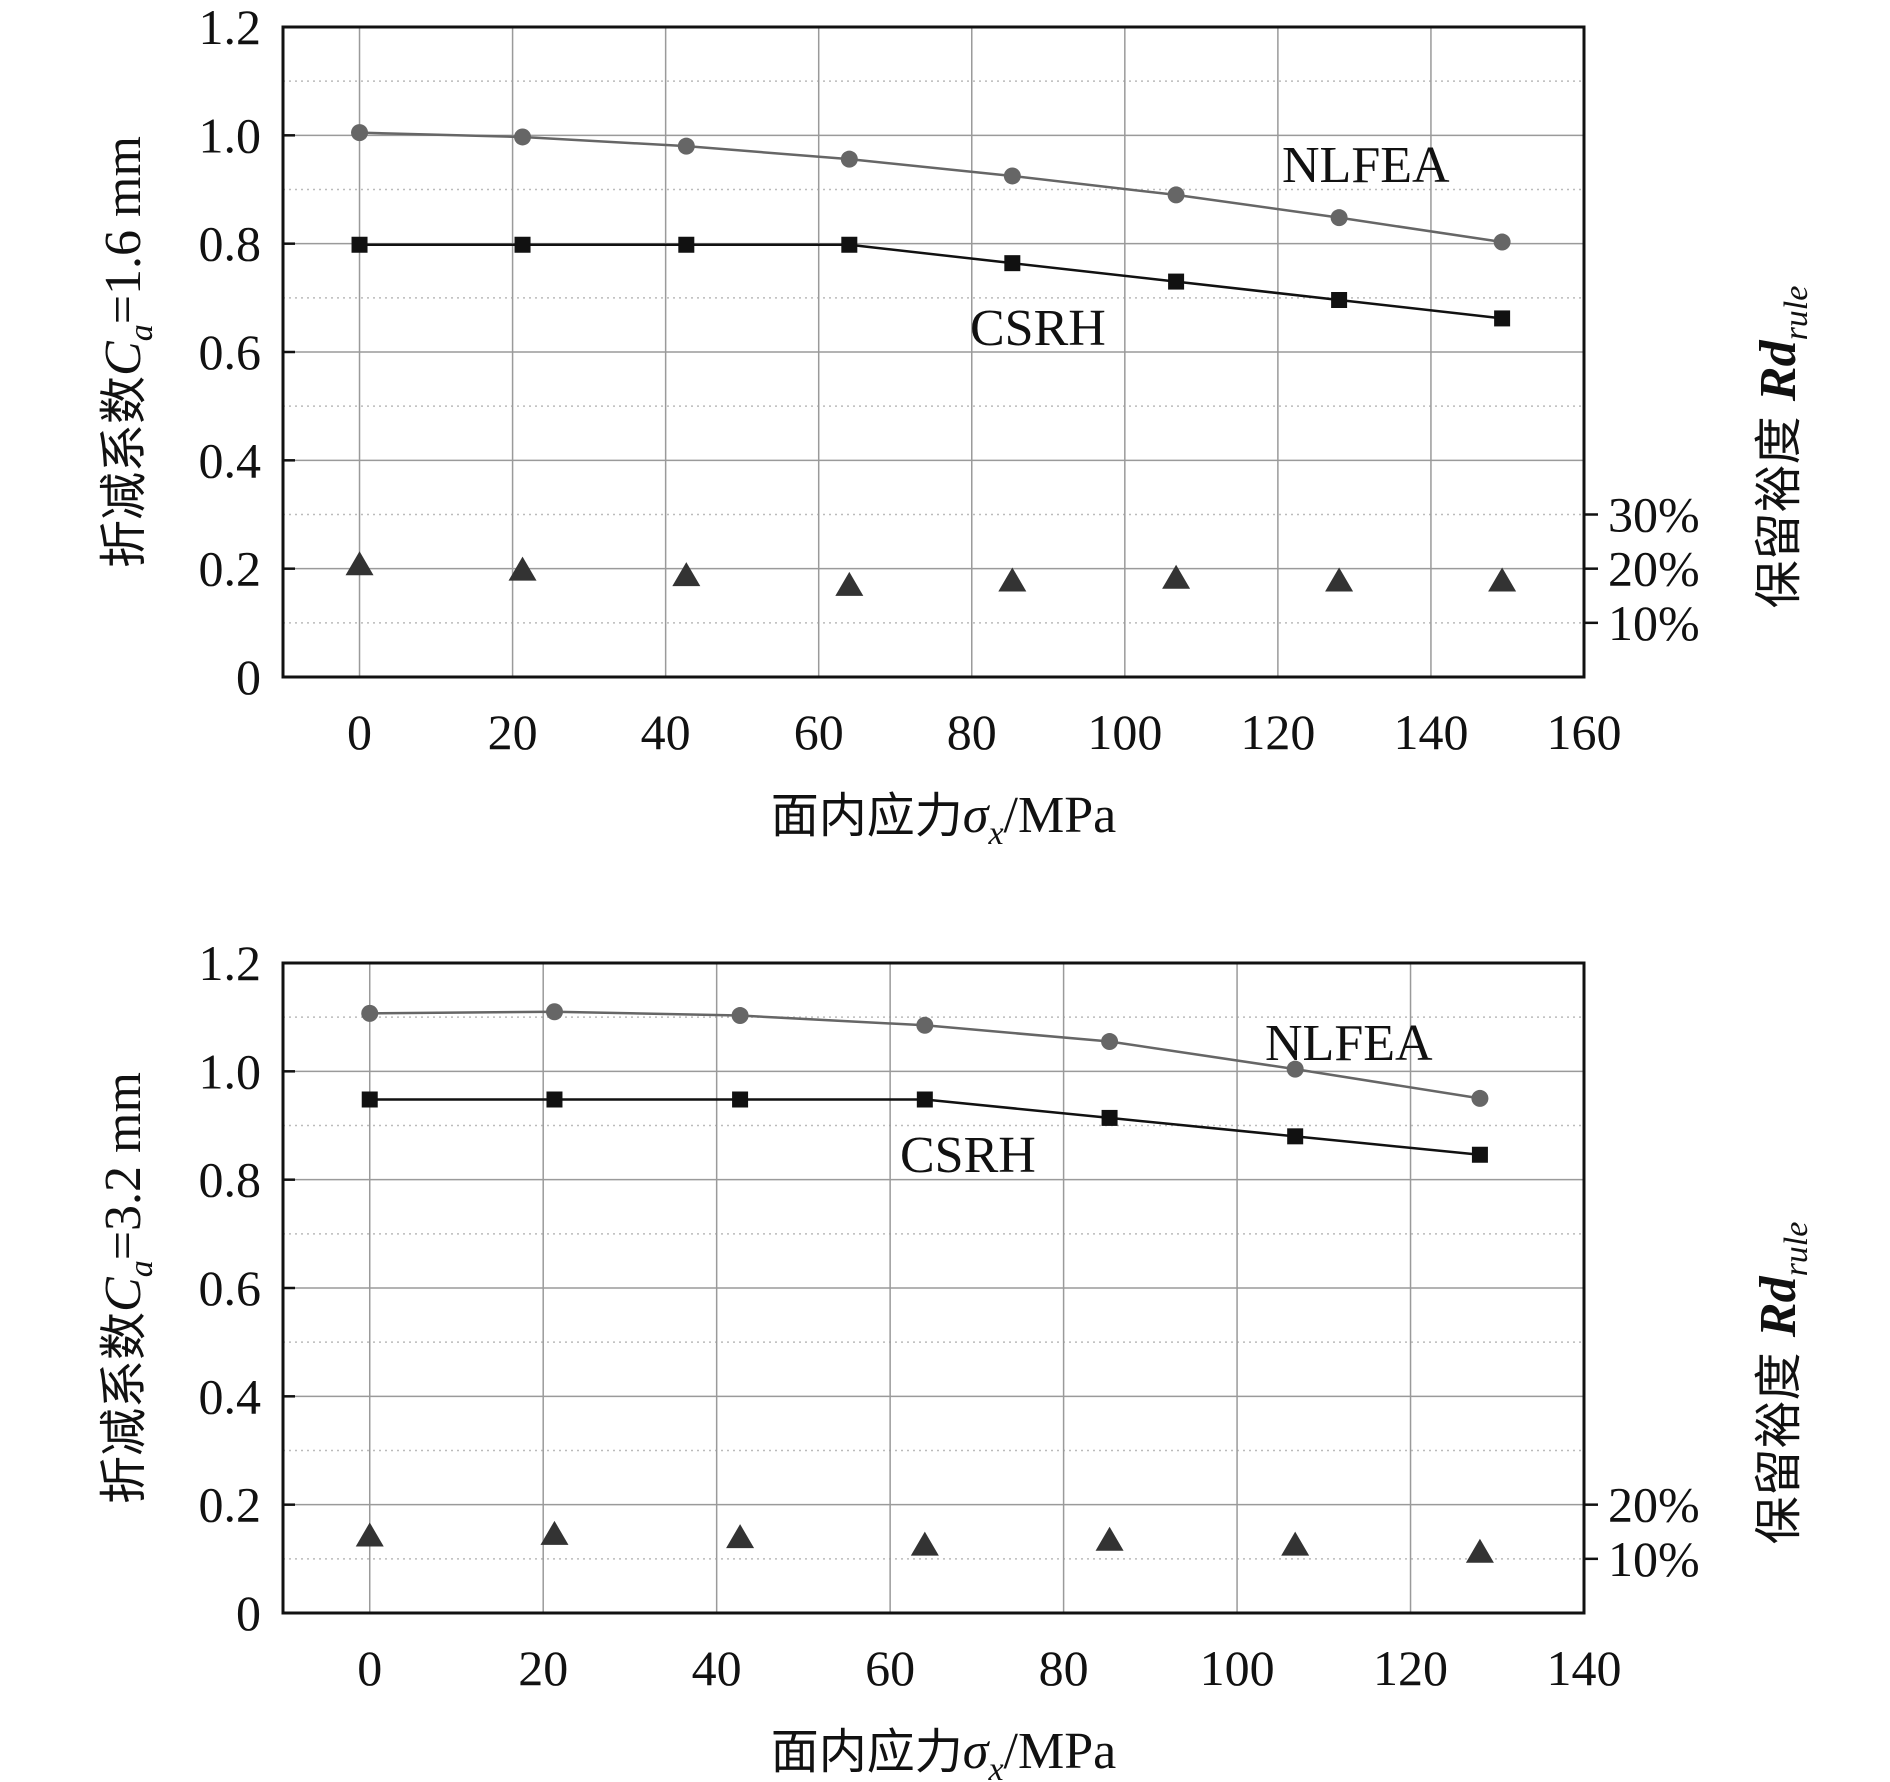 This screenshot has width=1890, height=1782. What do you see at coordinates (968, 1155) in the screenshot?
I see `annotation-csrh: CSRH` at bounding box center [968, 1155].